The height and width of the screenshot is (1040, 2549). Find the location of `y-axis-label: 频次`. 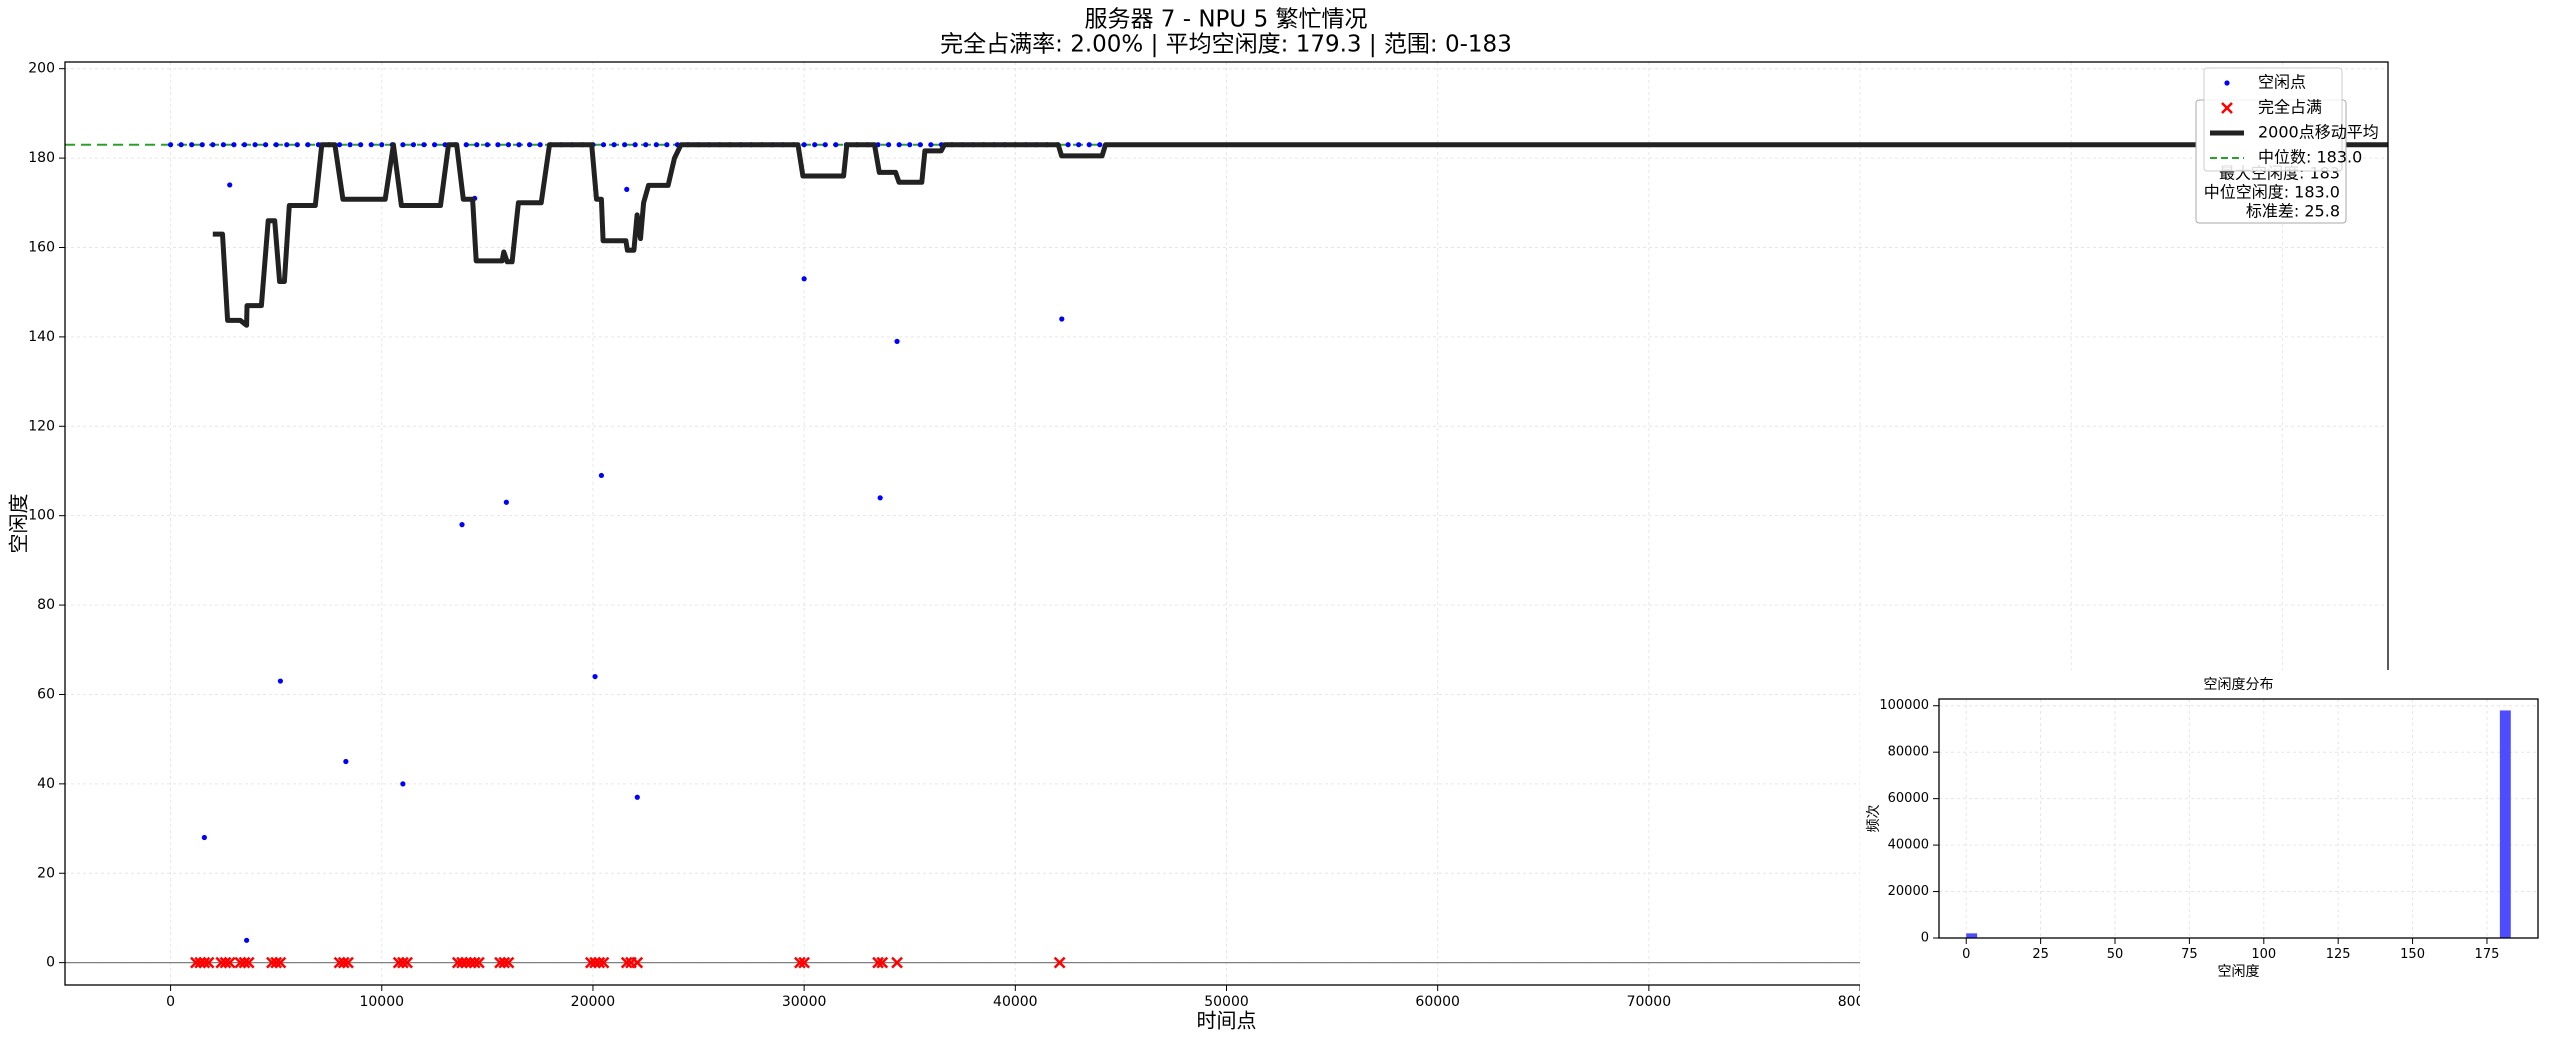

y-axis-label: 频次 is located at coordinates (1874, 819).